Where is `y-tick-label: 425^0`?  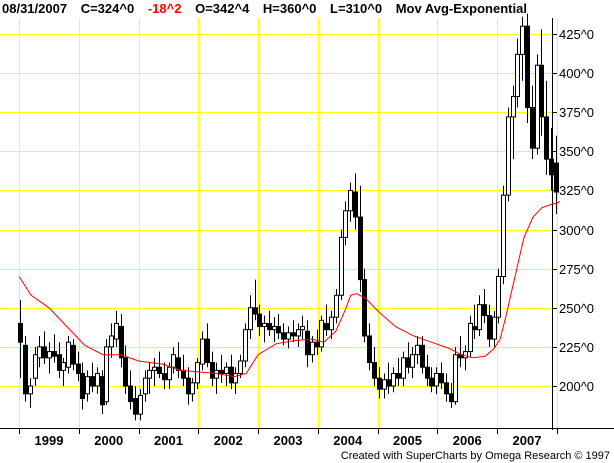 y-tick-label: 425^0 is located at coordinates (576, 34).